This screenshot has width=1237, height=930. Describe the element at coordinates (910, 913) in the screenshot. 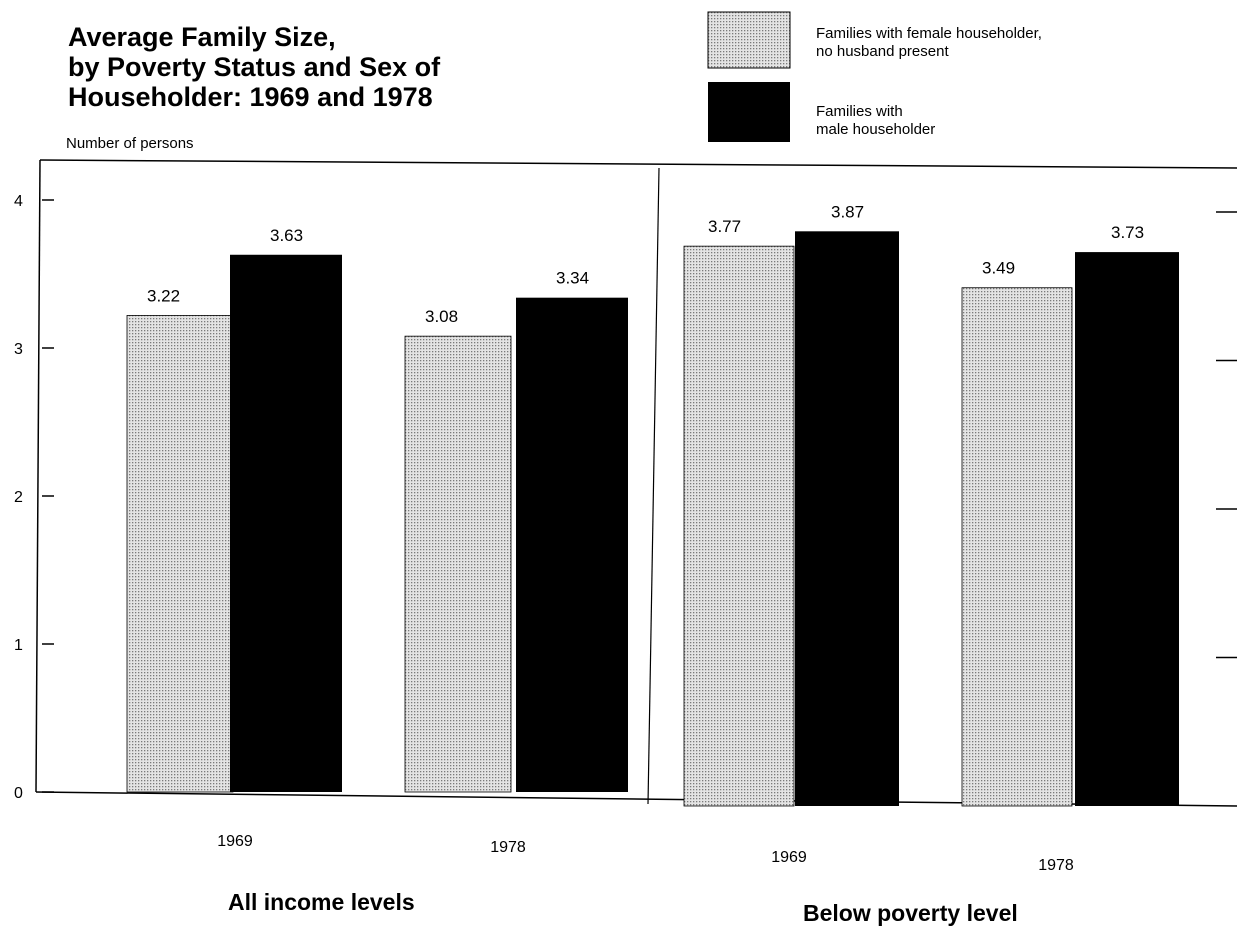

I see `group-label-below-poverty: Below poverty level` at that location.